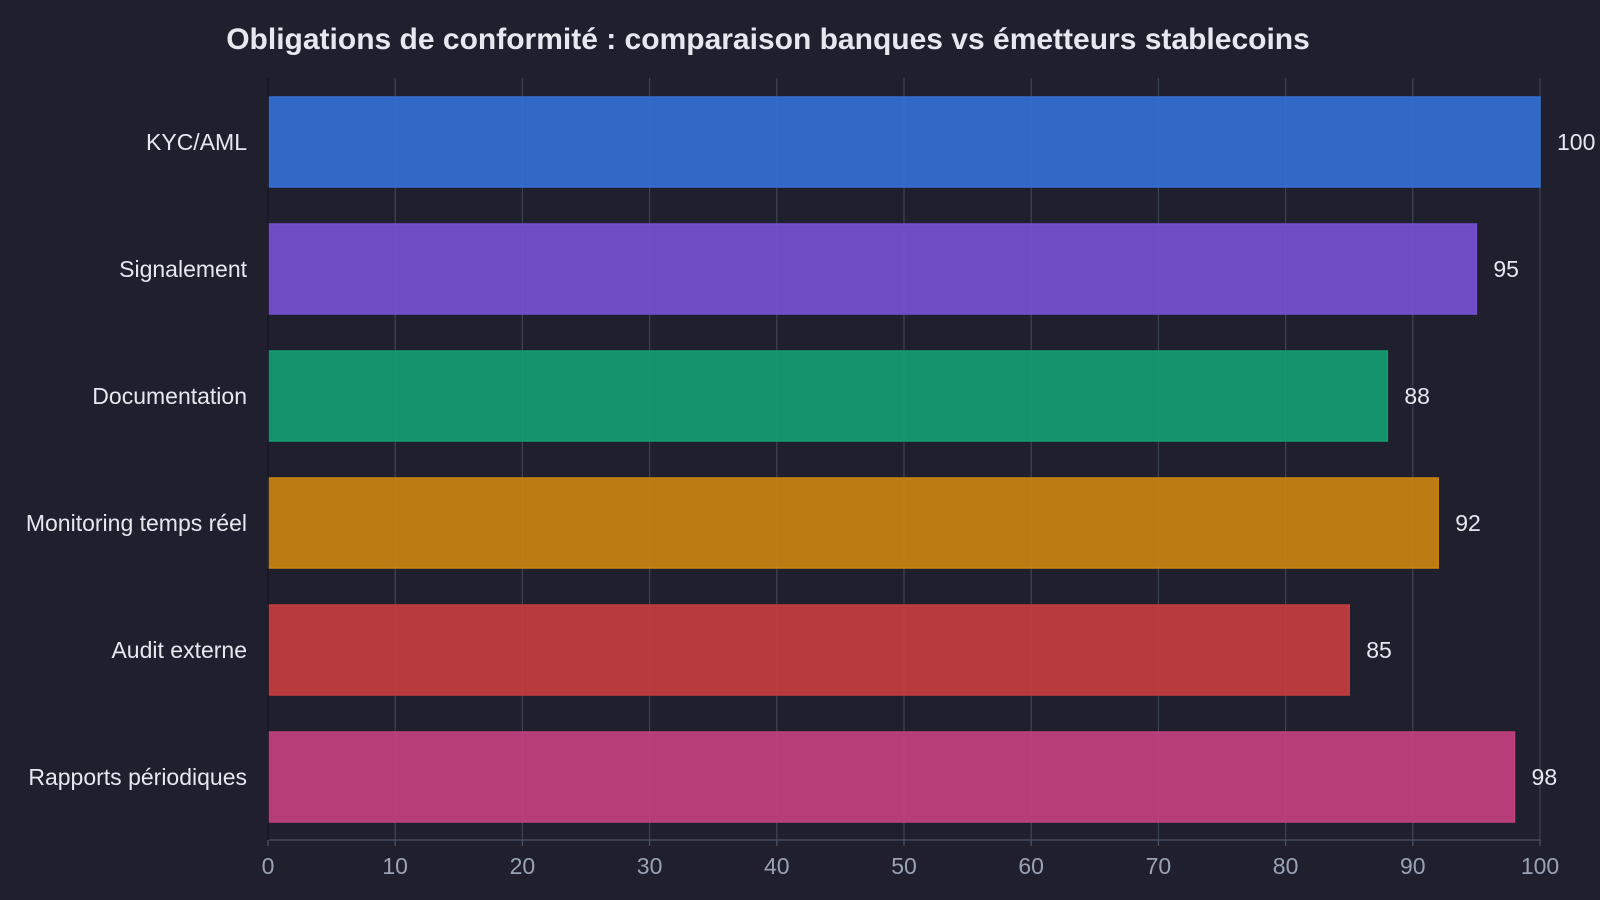 The width and height of the screenshot is (1600, 900). What do you see at coordinates (1468, 523) in the screenshot?
I see `value-label: 92` at bounding box center [1468, 523].